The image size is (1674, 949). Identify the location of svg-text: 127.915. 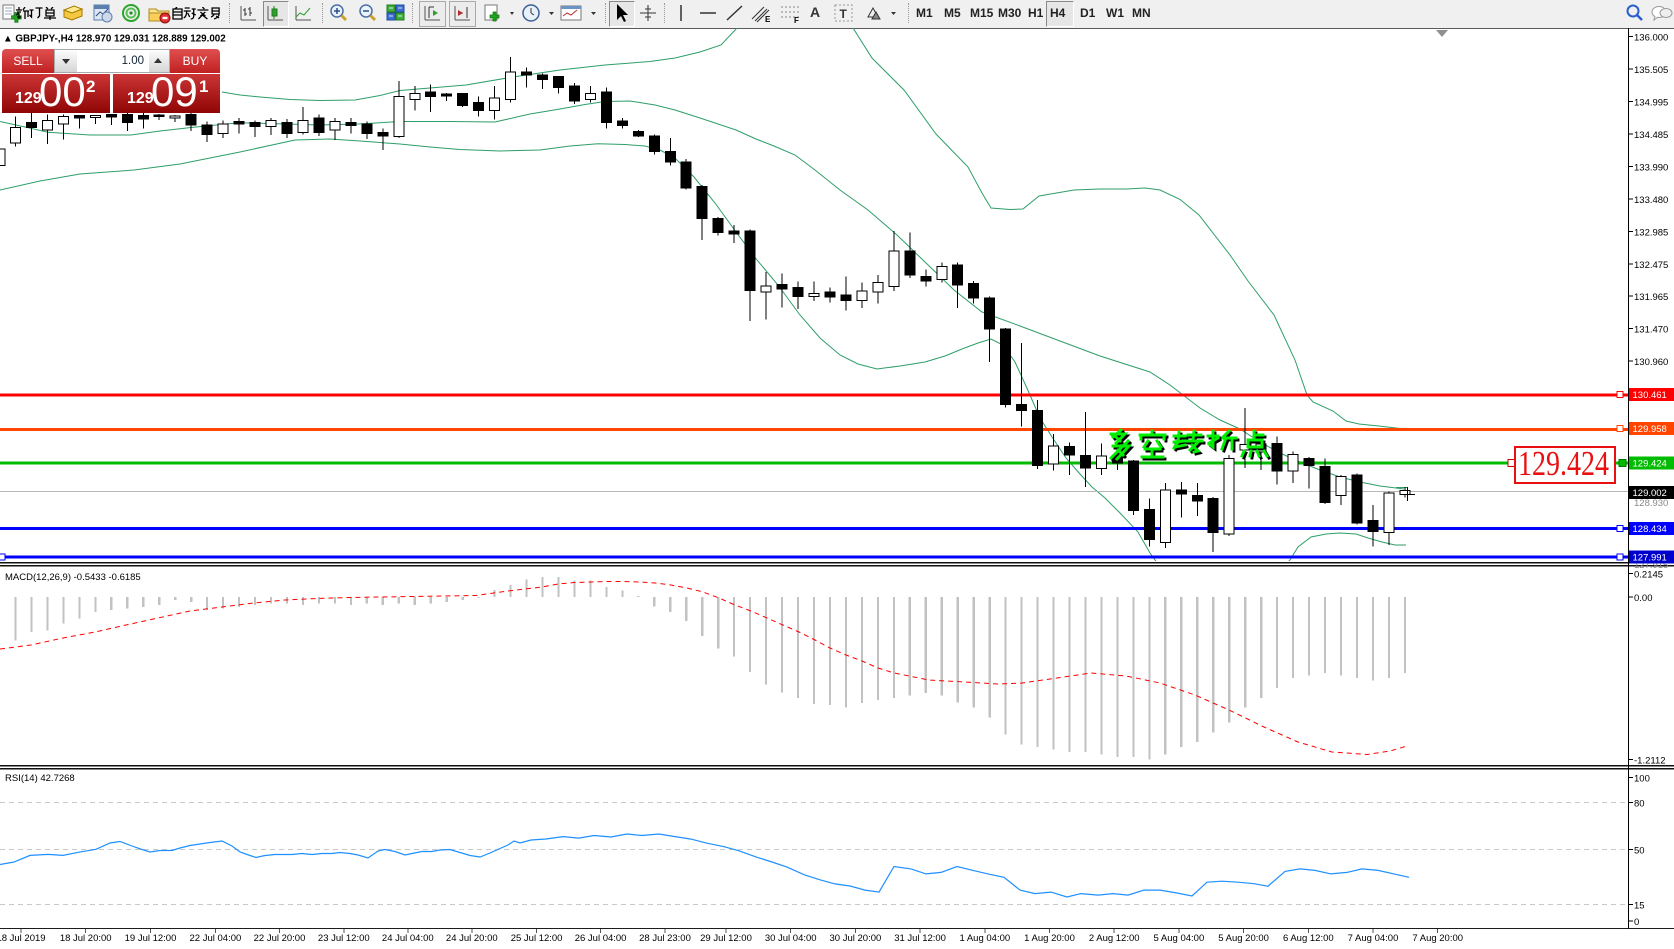
(1651, 565).